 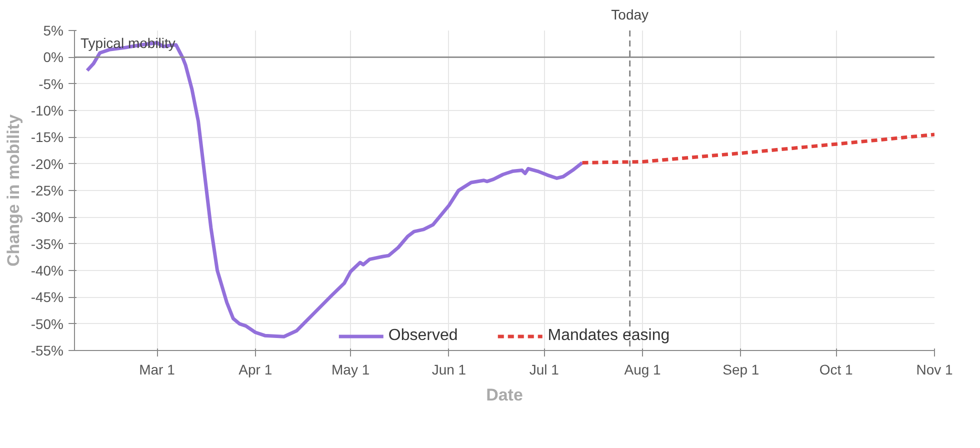 I want to click on x-tick-label: Jul 1, so click(x=544, y=370).